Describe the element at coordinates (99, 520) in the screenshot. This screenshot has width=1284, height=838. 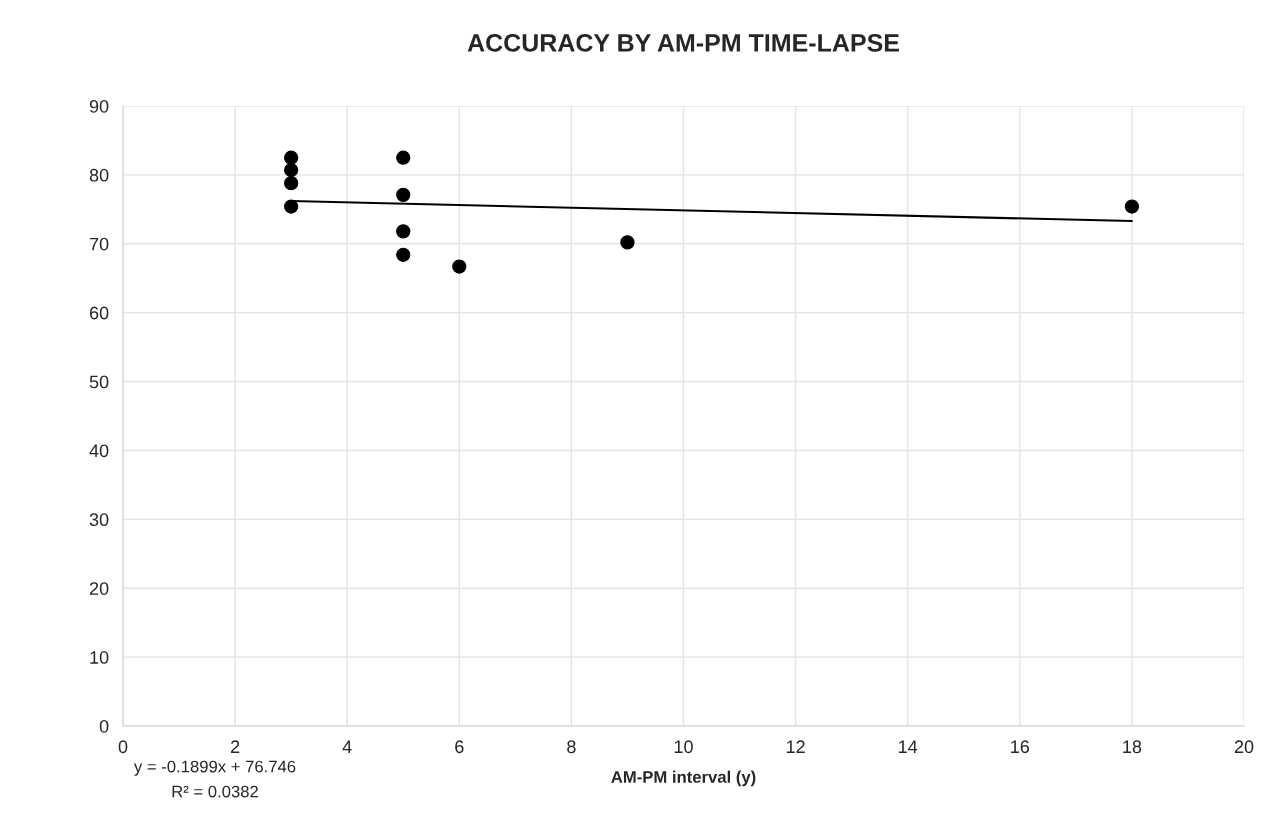
I see `y-tick-label: 30` at that location.